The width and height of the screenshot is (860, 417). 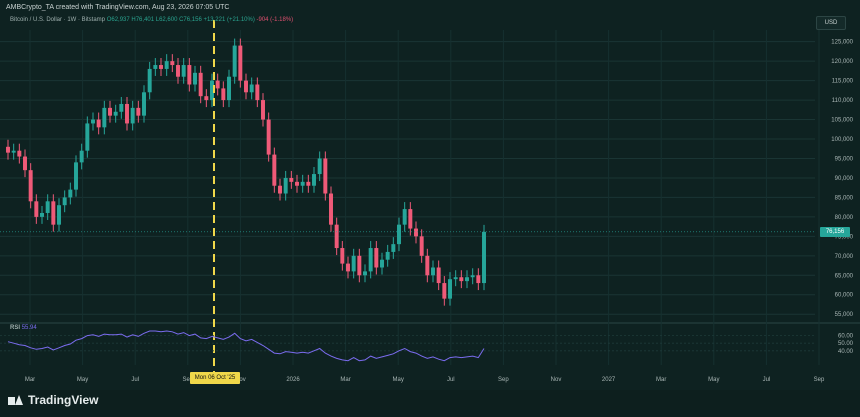 I want to click on y-tick-label: 125,000, so click(x=842, y=43).